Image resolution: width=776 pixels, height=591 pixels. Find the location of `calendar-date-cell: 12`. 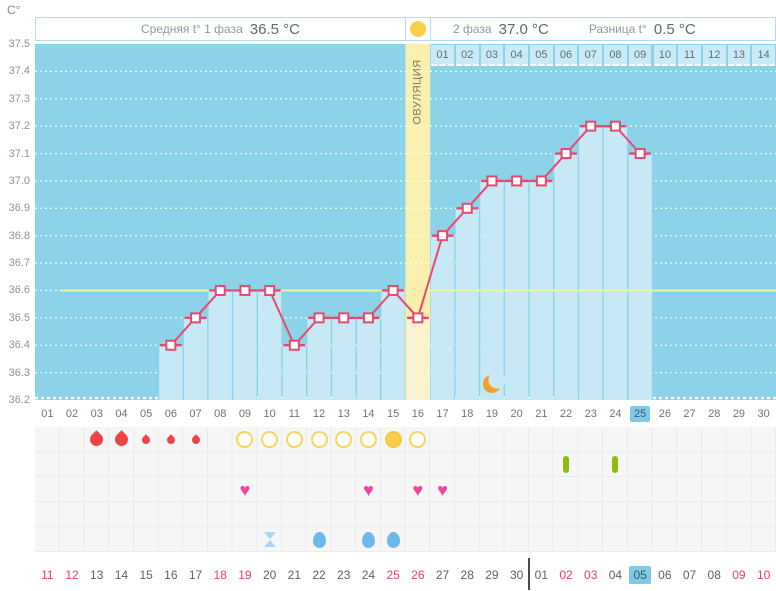

calendar-date-cell: 12 is located at coordinates (72, 574).